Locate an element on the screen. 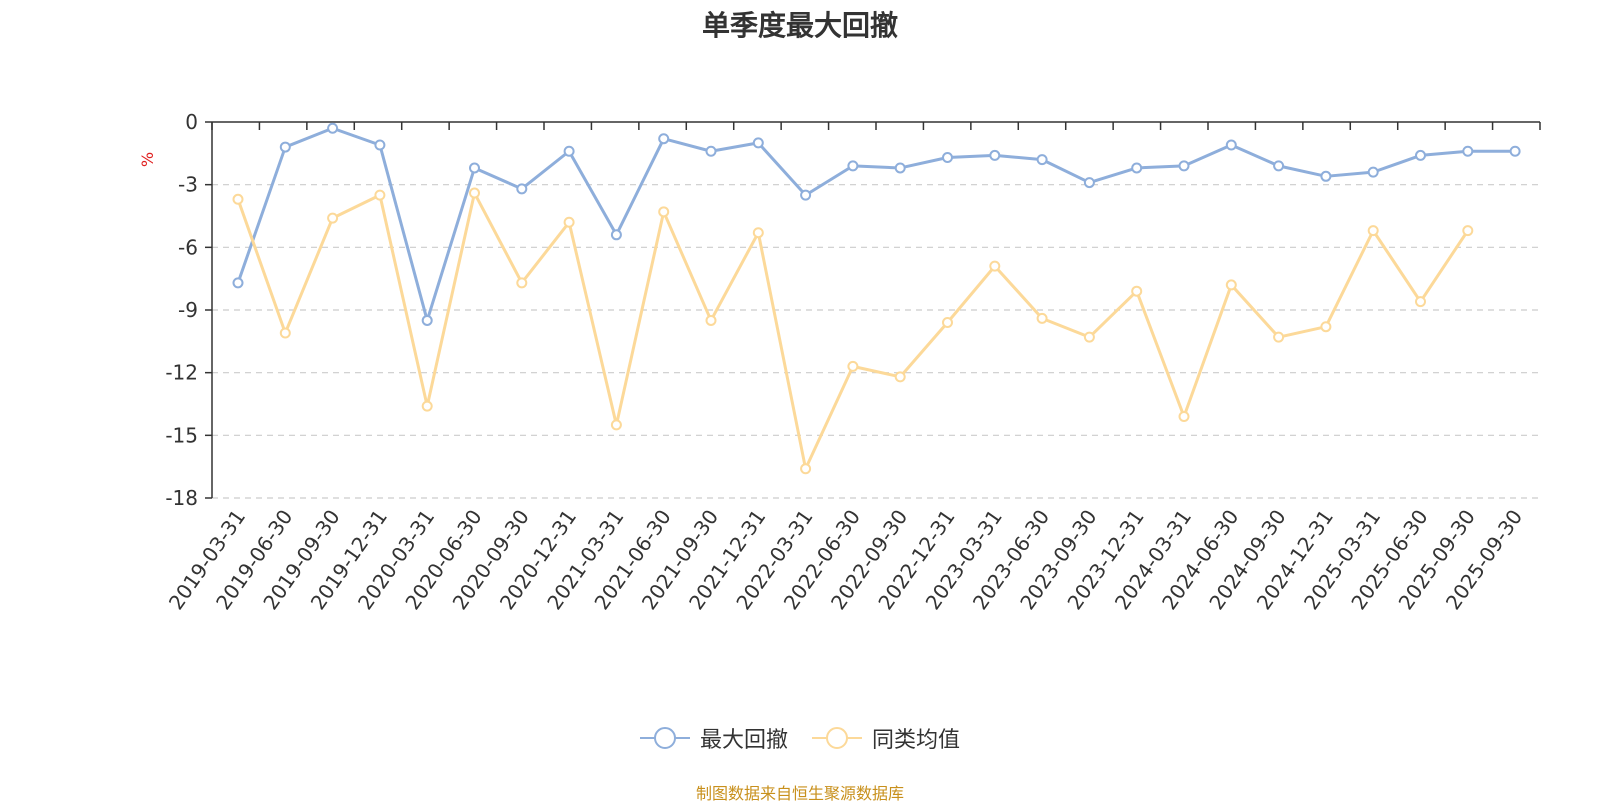 Image resolution: width=1600 pixels, height=804 pixels. legend-label-peer-average: 同类均值 is located at coordinates (916, 740).